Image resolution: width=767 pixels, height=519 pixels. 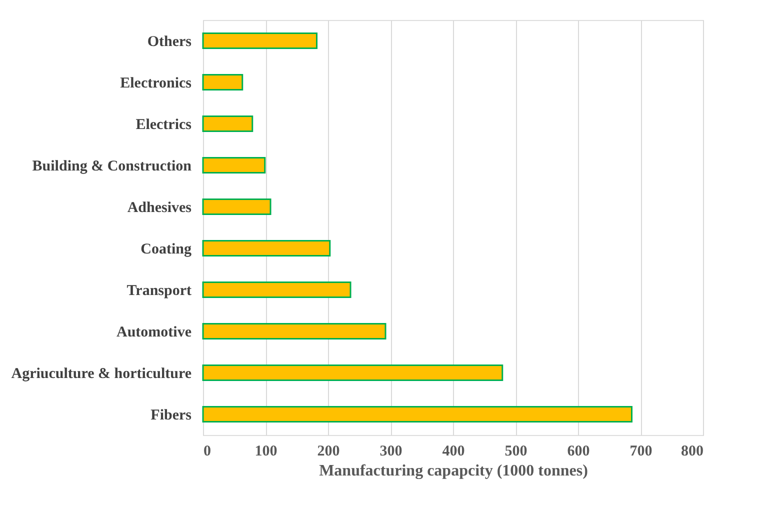 What do you see at coordinates (453, 471) in the screenshot?
I see `x-axis-title: Manufacturing capapcity (1000 tonnes)` at bounding box center [453, 471].